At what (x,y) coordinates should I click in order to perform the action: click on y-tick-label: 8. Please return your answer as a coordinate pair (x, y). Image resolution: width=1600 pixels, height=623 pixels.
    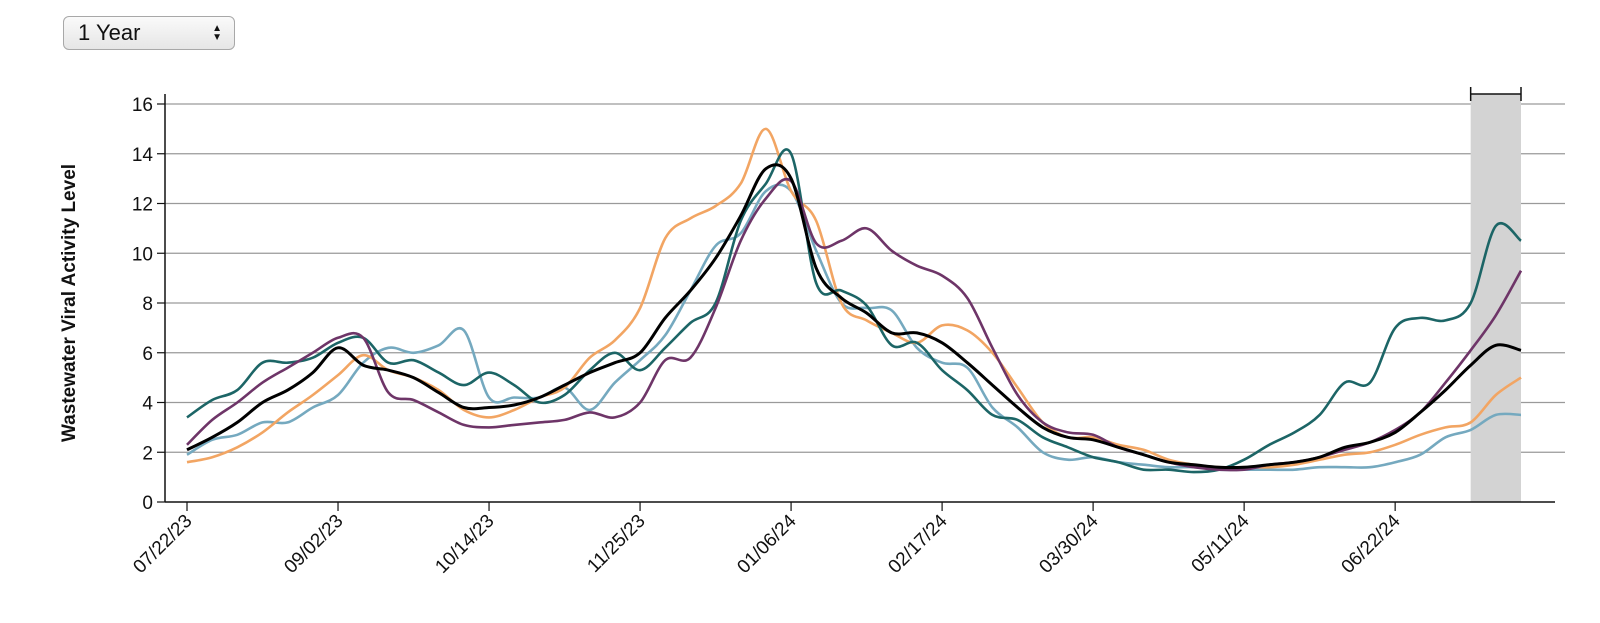
    Looking at the image, I should click on (147, 304).